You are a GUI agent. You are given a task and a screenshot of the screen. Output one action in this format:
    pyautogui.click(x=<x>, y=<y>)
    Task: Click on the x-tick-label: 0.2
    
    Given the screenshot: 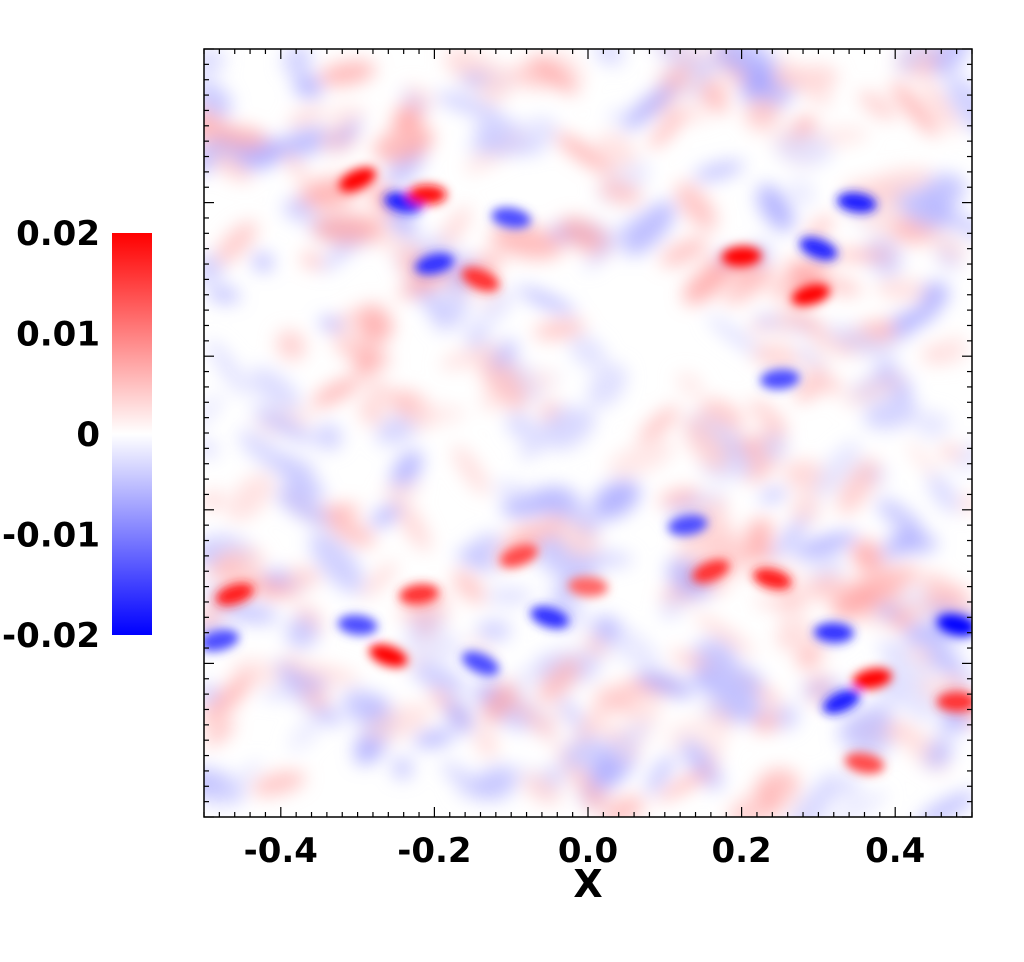 What is the action you would take?
    pyautogui.click(x=741, y=851)
    